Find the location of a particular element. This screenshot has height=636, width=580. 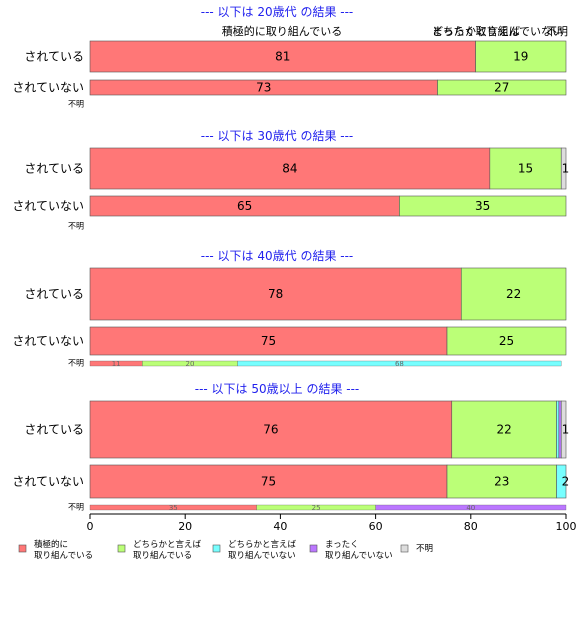

panel-title: --- 以下は 50歳以上 の結果 --- is located at coordinates (277, 389).